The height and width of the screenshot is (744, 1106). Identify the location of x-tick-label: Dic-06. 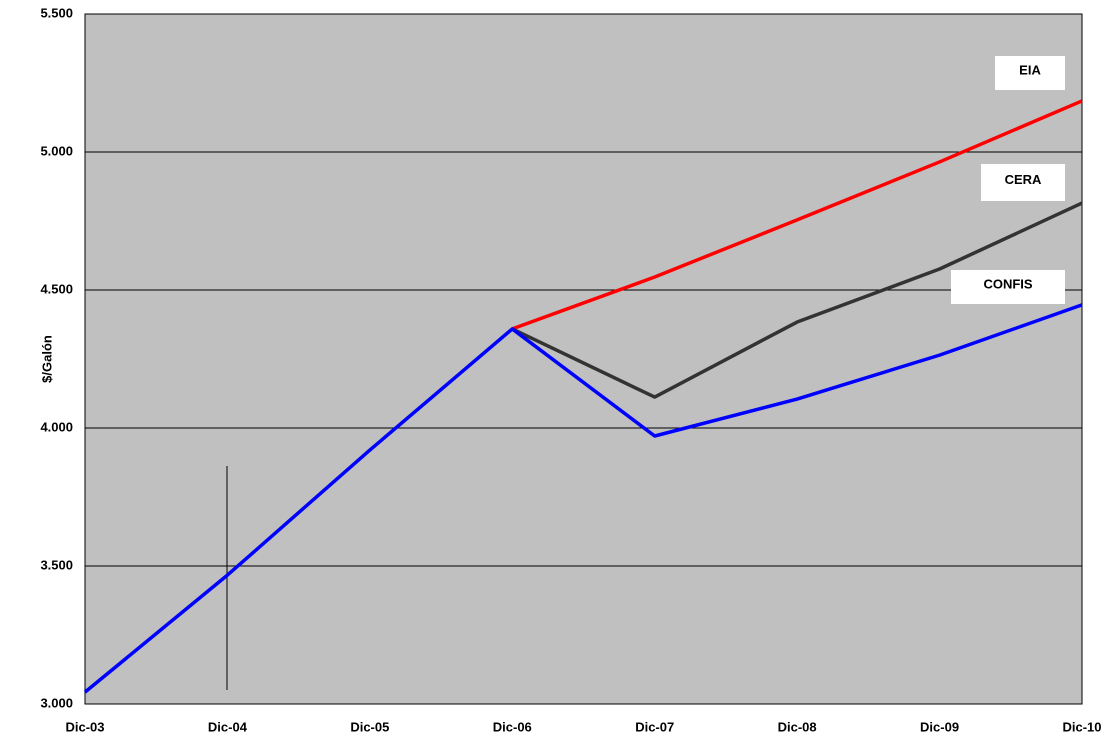
(512, 726).